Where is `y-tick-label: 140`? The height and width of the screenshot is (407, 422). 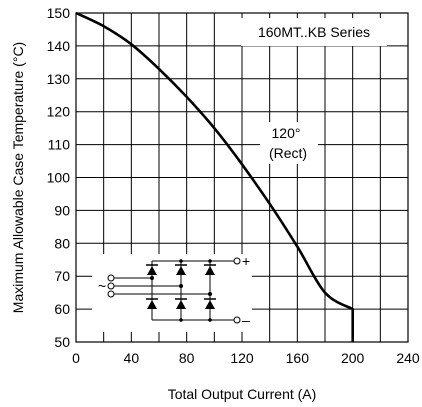 y-tick-label: 140 is located at coordinates (59, 46).